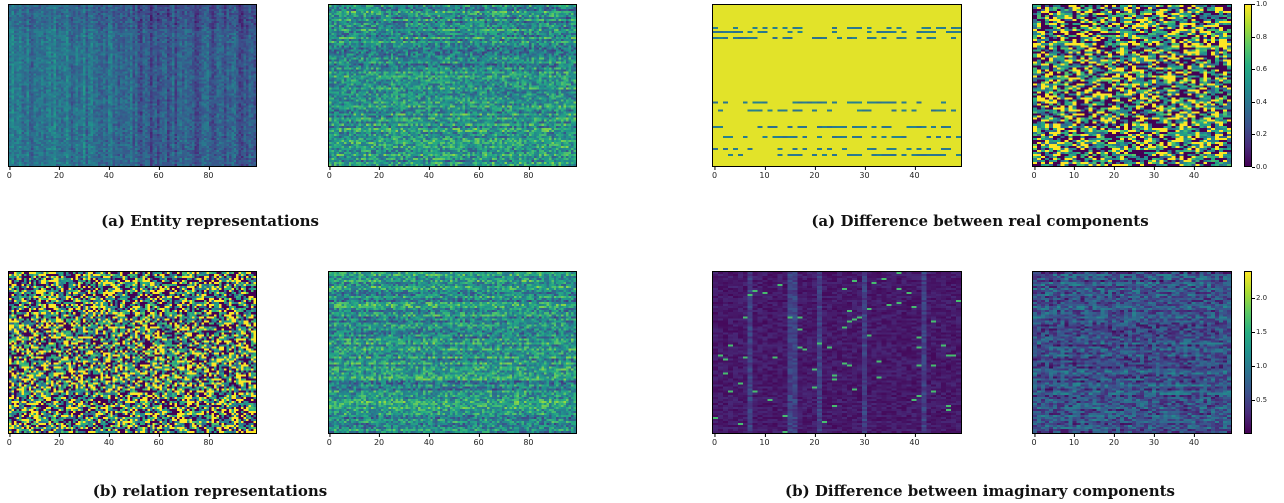  Describe the element at coordinates (914, 173) in the screenshot. I see `xtick-real-left-4: 40` at that location.